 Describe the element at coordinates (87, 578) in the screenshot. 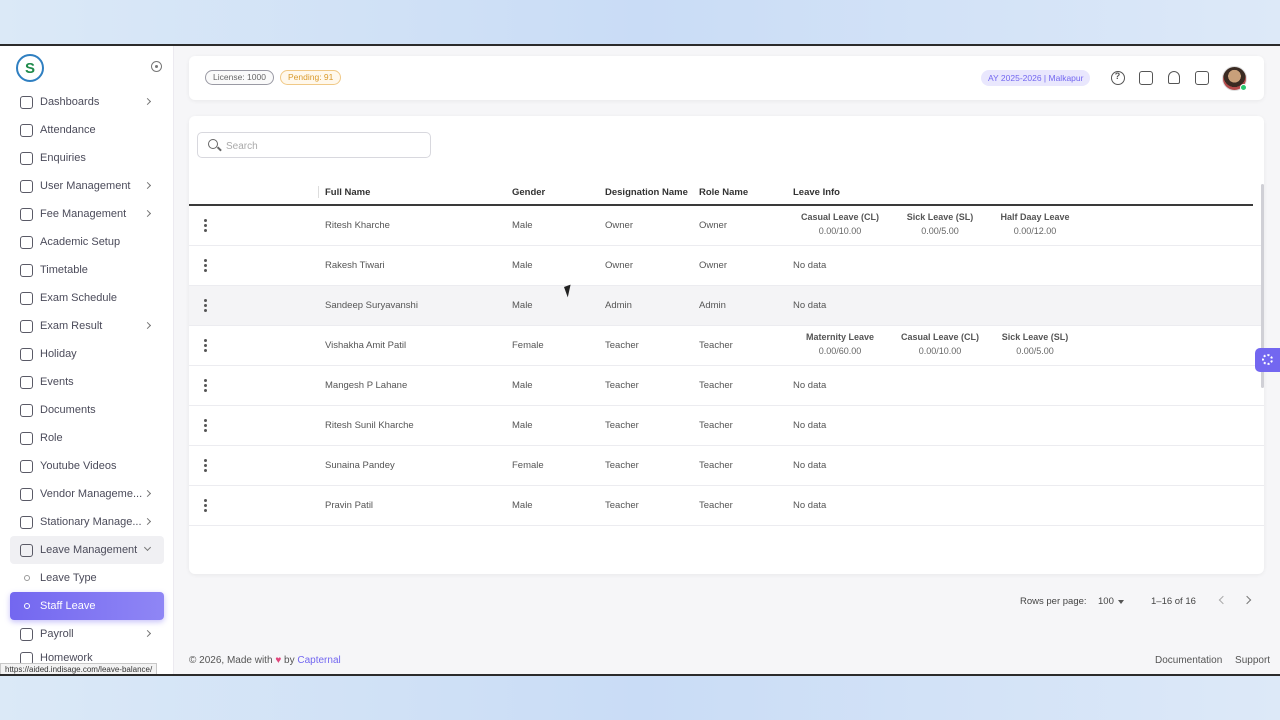

I see `sidebar-subitem-leave-type: Leave Type` at that location.